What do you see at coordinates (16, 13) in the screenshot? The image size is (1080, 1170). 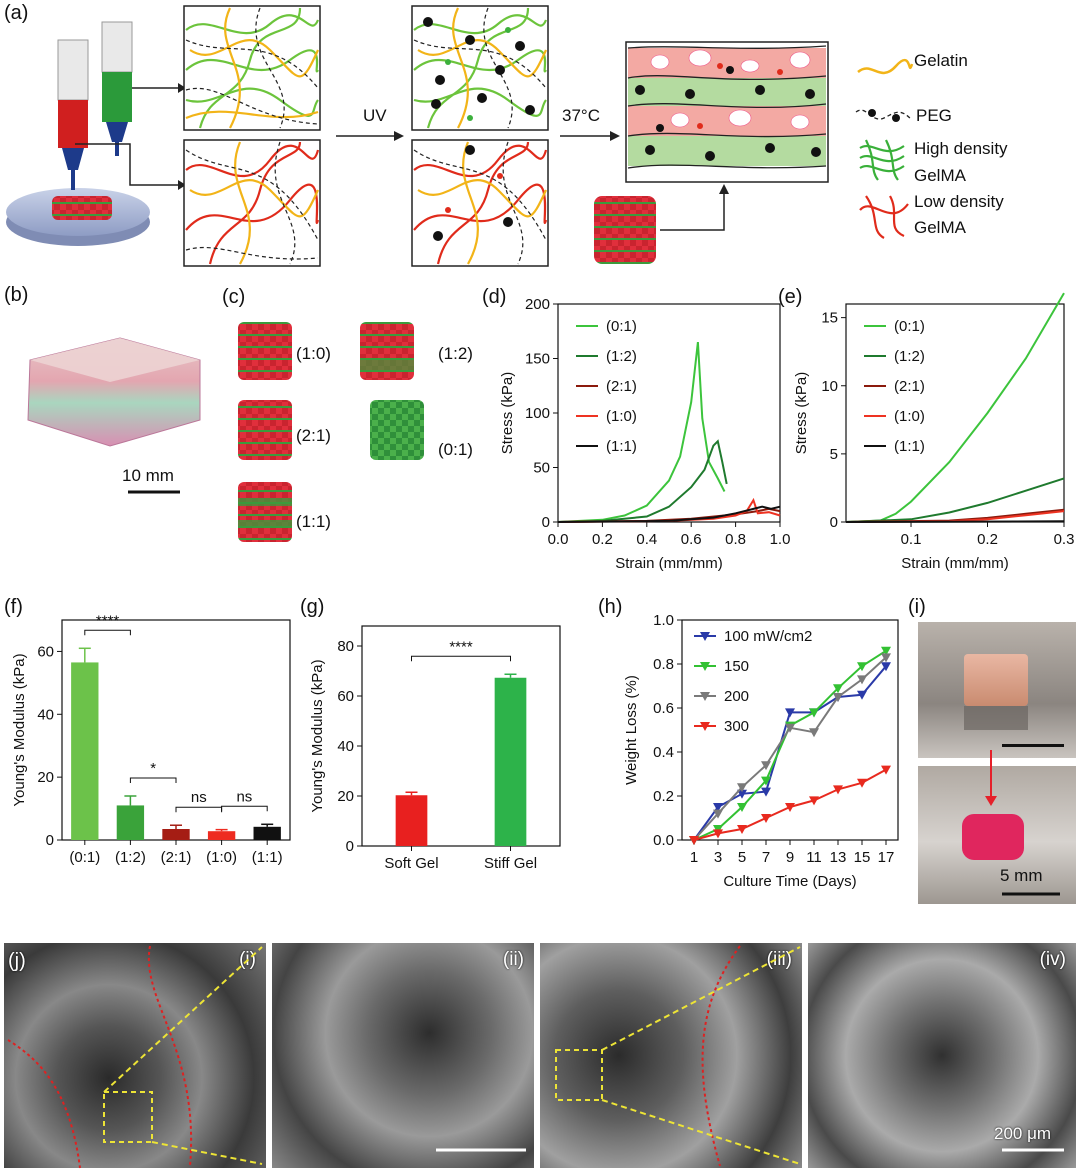 I see `panel-label-a: (a)` at bounding box center [16, 13].